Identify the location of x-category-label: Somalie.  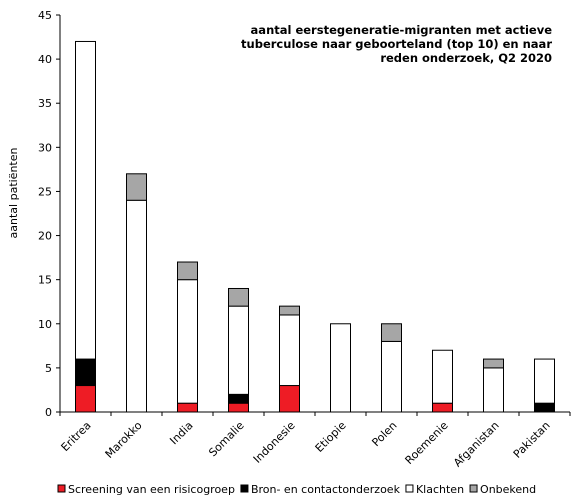
(226, 439).